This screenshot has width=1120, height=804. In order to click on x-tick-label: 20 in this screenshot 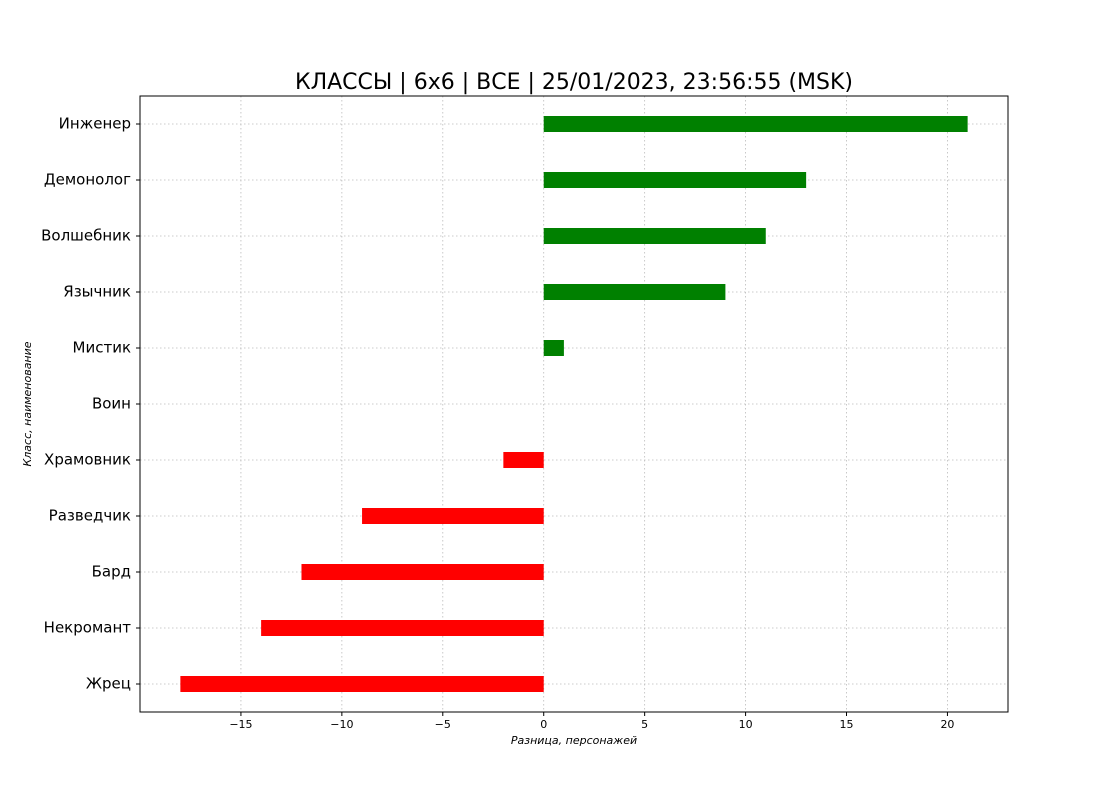, I will do `click(947, 724)`.